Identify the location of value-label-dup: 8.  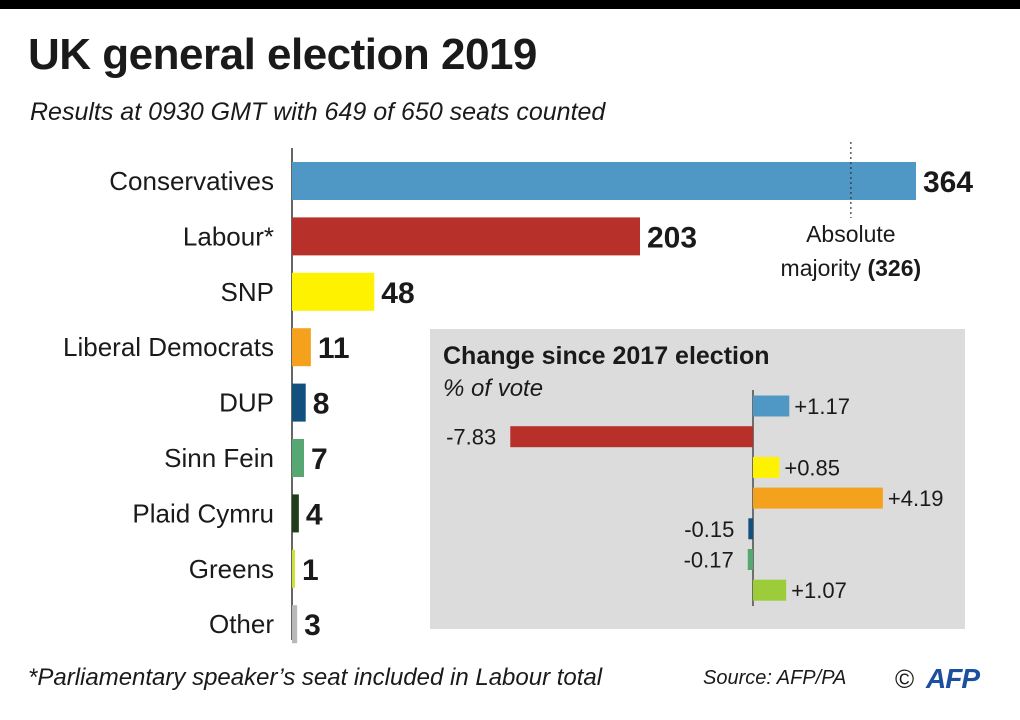
(321, 404).